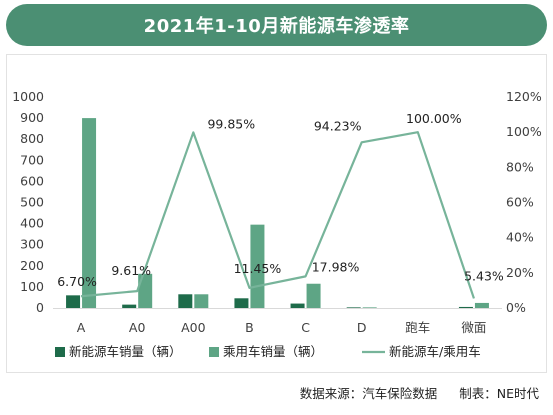  What do you see at coordinates (32, 138) in the screenshot?
I see `left-axis-tick-label: 800` at bounding box center [32, 138].